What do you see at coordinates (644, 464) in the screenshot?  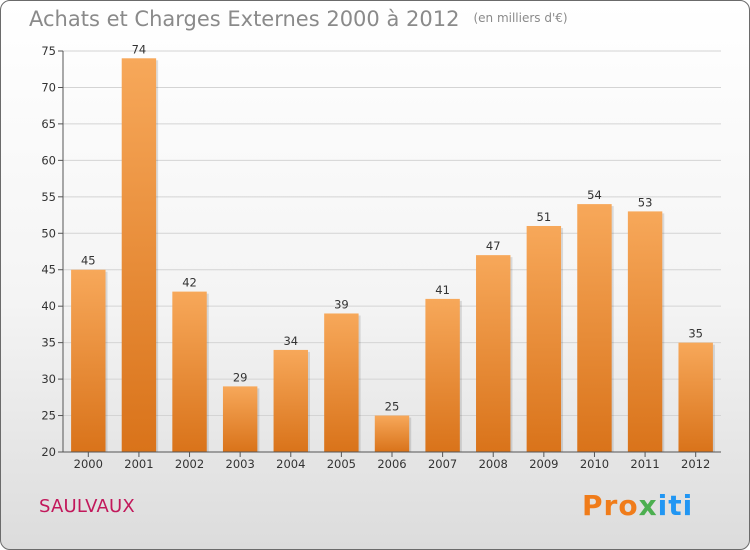 I see `x-tick-label: 2011` at bounding box center [644, 464].